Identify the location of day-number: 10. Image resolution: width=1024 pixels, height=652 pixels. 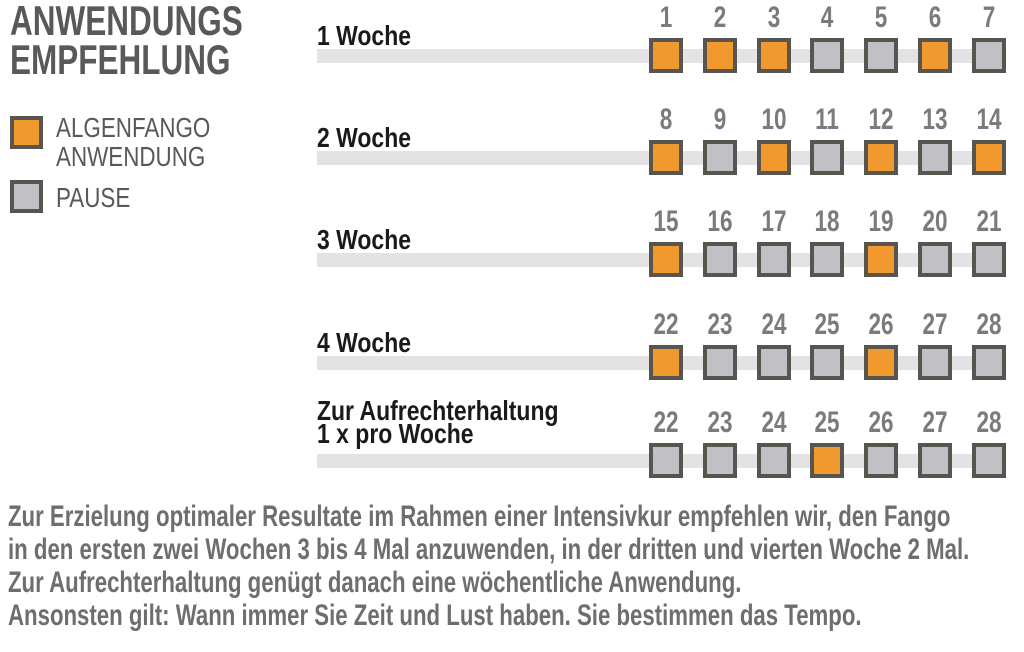
(774, 119).